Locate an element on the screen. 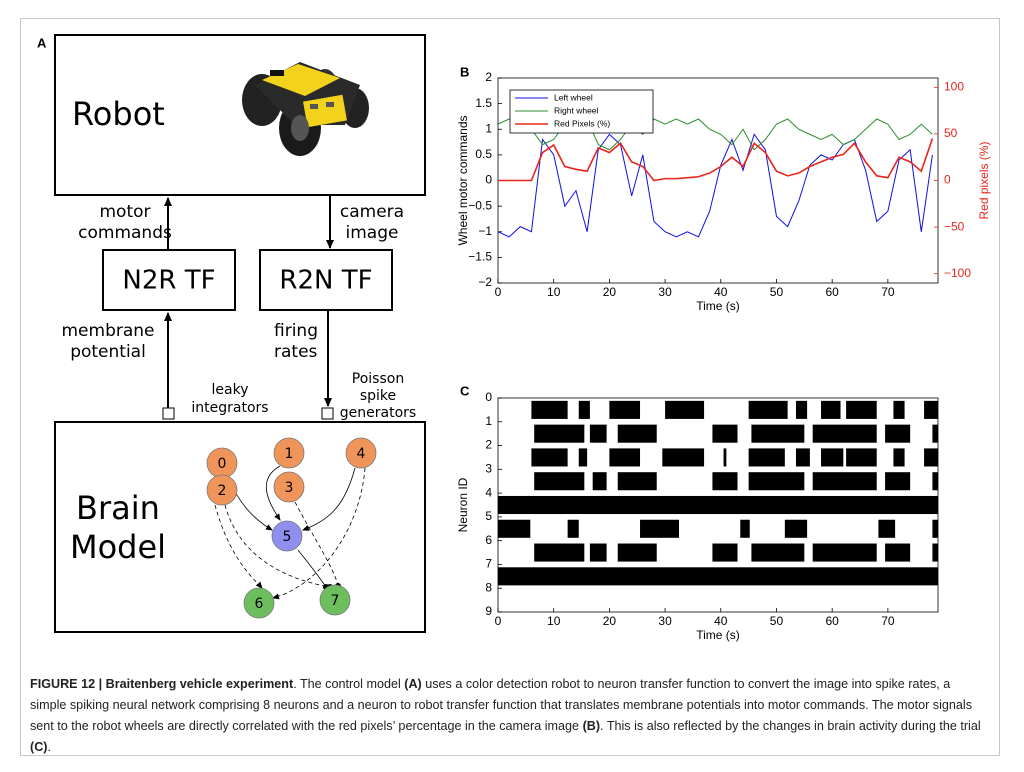 The image size is (1024, 772). y-axis-label: Neuron ID is located at coordinates (463, 504).